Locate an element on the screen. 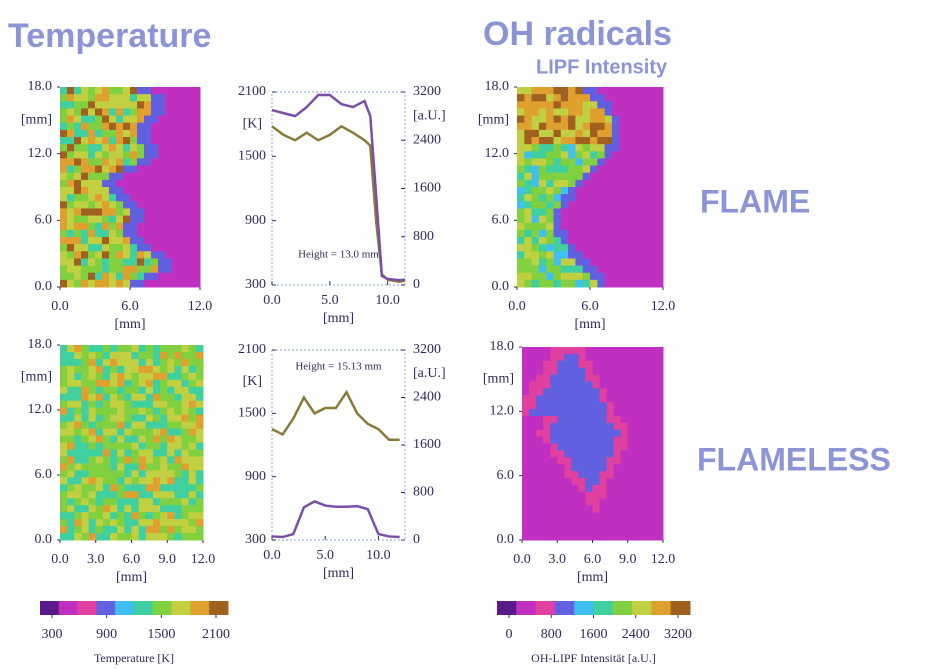 This screenshot has height=669, width=940. y-tick-label: 300 is located at coordinates (255, 284).